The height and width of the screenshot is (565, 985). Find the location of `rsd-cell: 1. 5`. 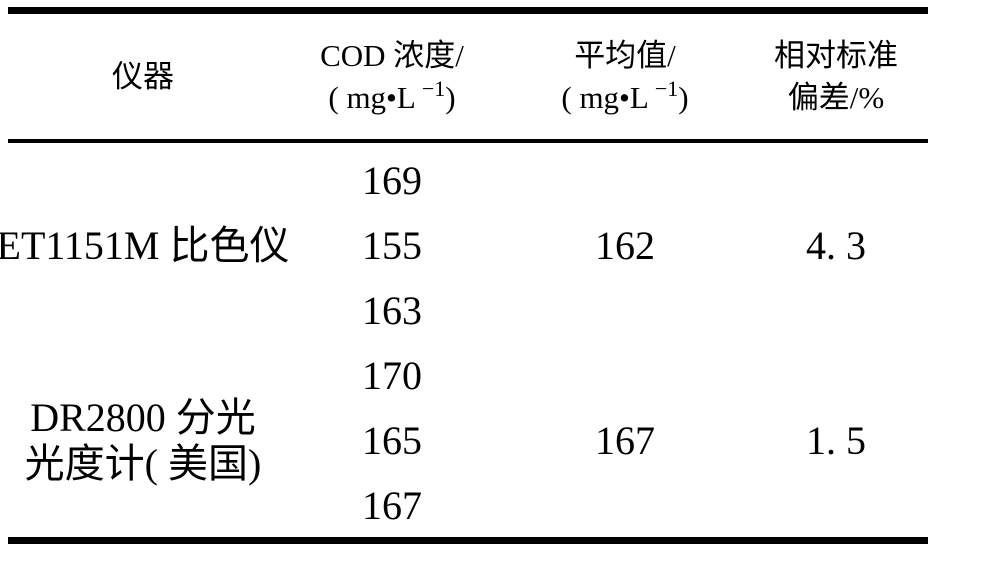

rsd-cell: 1. 5 is located at coordinates (836, 440).